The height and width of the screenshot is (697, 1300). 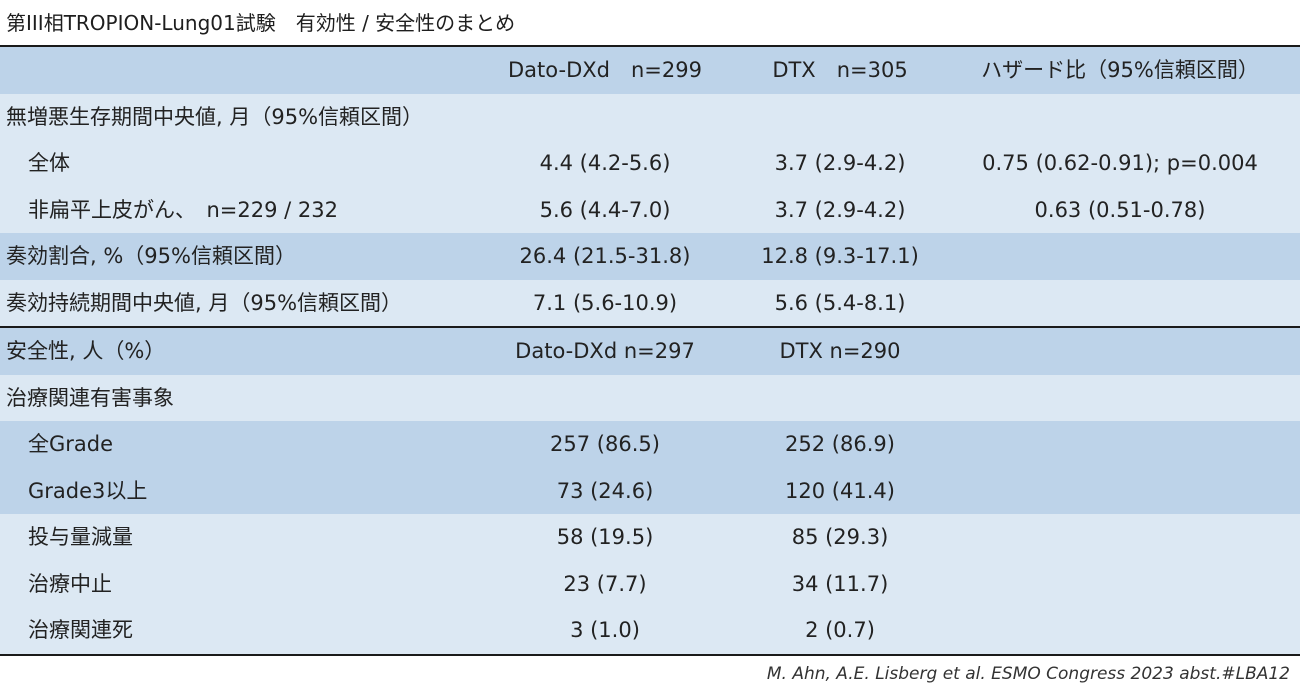 I want to click on page-title: 第III相TROPION-Lung01試験 有効性 / 安全性のまとめ, so click(x=261, y=23).